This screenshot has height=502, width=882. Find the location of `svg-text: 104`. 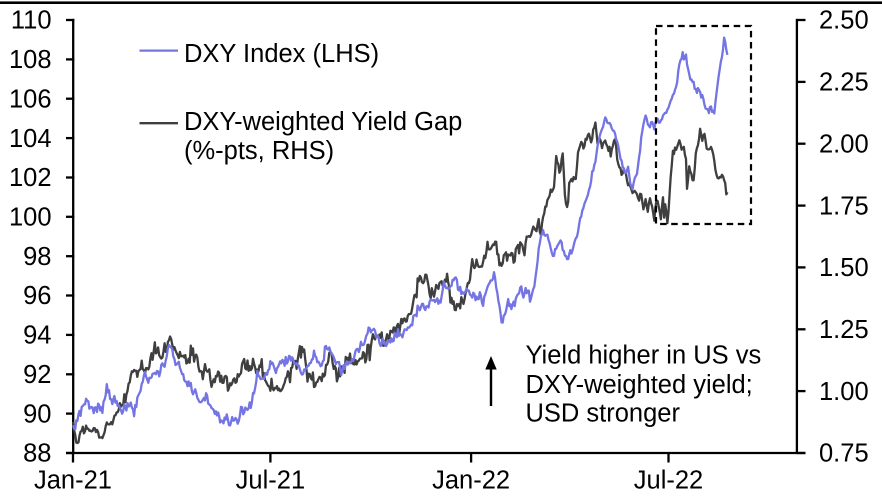

svg-text: 104 is located at coordinates (30, 139).